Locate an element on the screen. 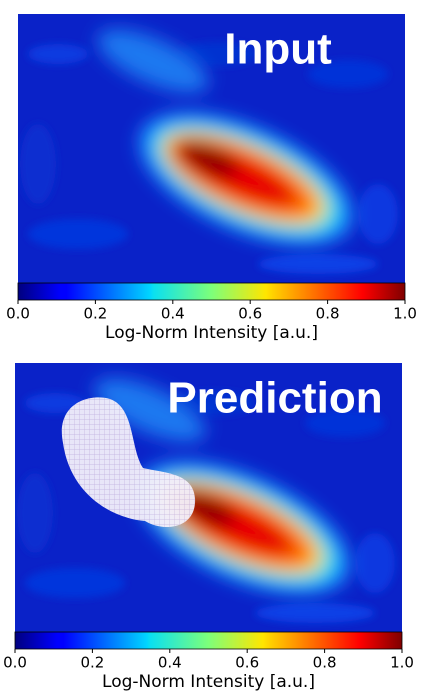 This screenshot has height=696, width=422. panel-title: Input is located at coordinates (278, 49).